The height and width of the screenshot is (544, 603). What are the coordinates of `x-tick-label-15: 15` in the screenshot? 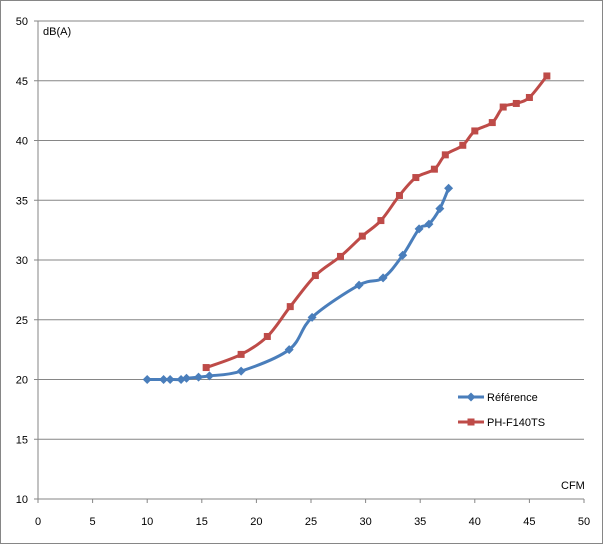 It's located at (202, 522).